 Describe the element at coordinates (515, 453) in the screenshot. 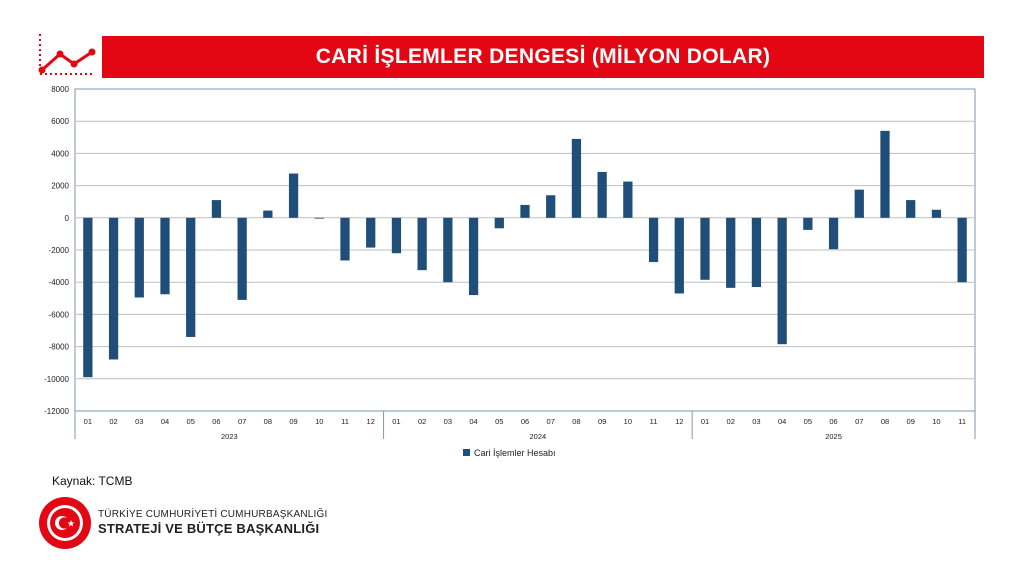

I see `legend-label: Cari İşlemler Hesabı` at that location.